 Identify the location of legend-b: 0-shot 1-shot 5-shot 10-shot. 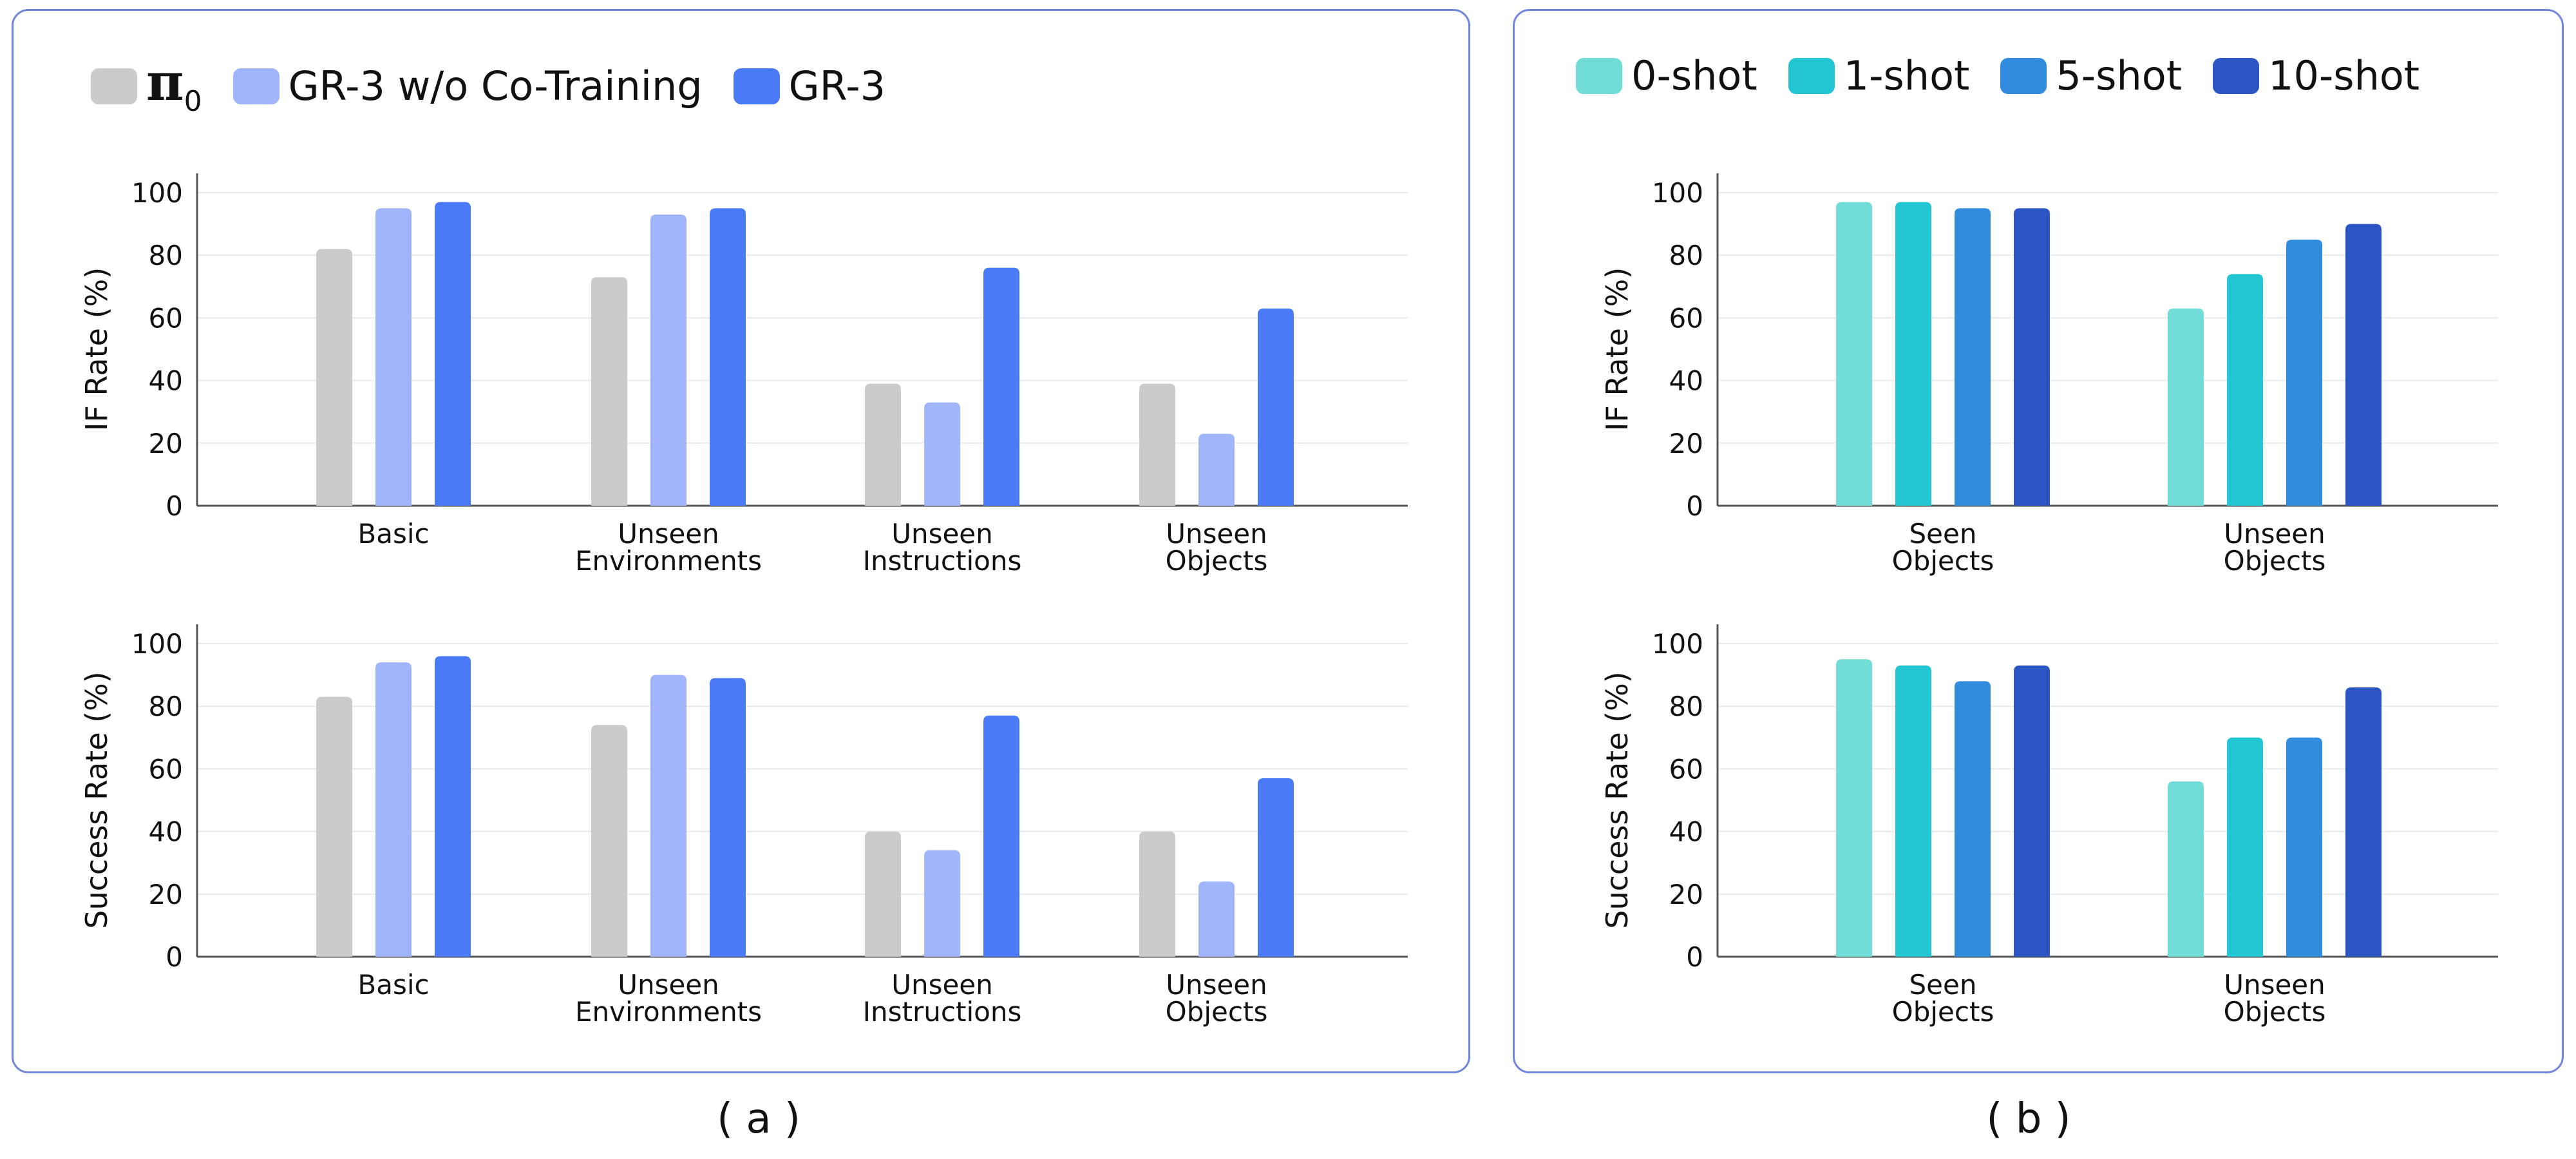
(2013, 76).